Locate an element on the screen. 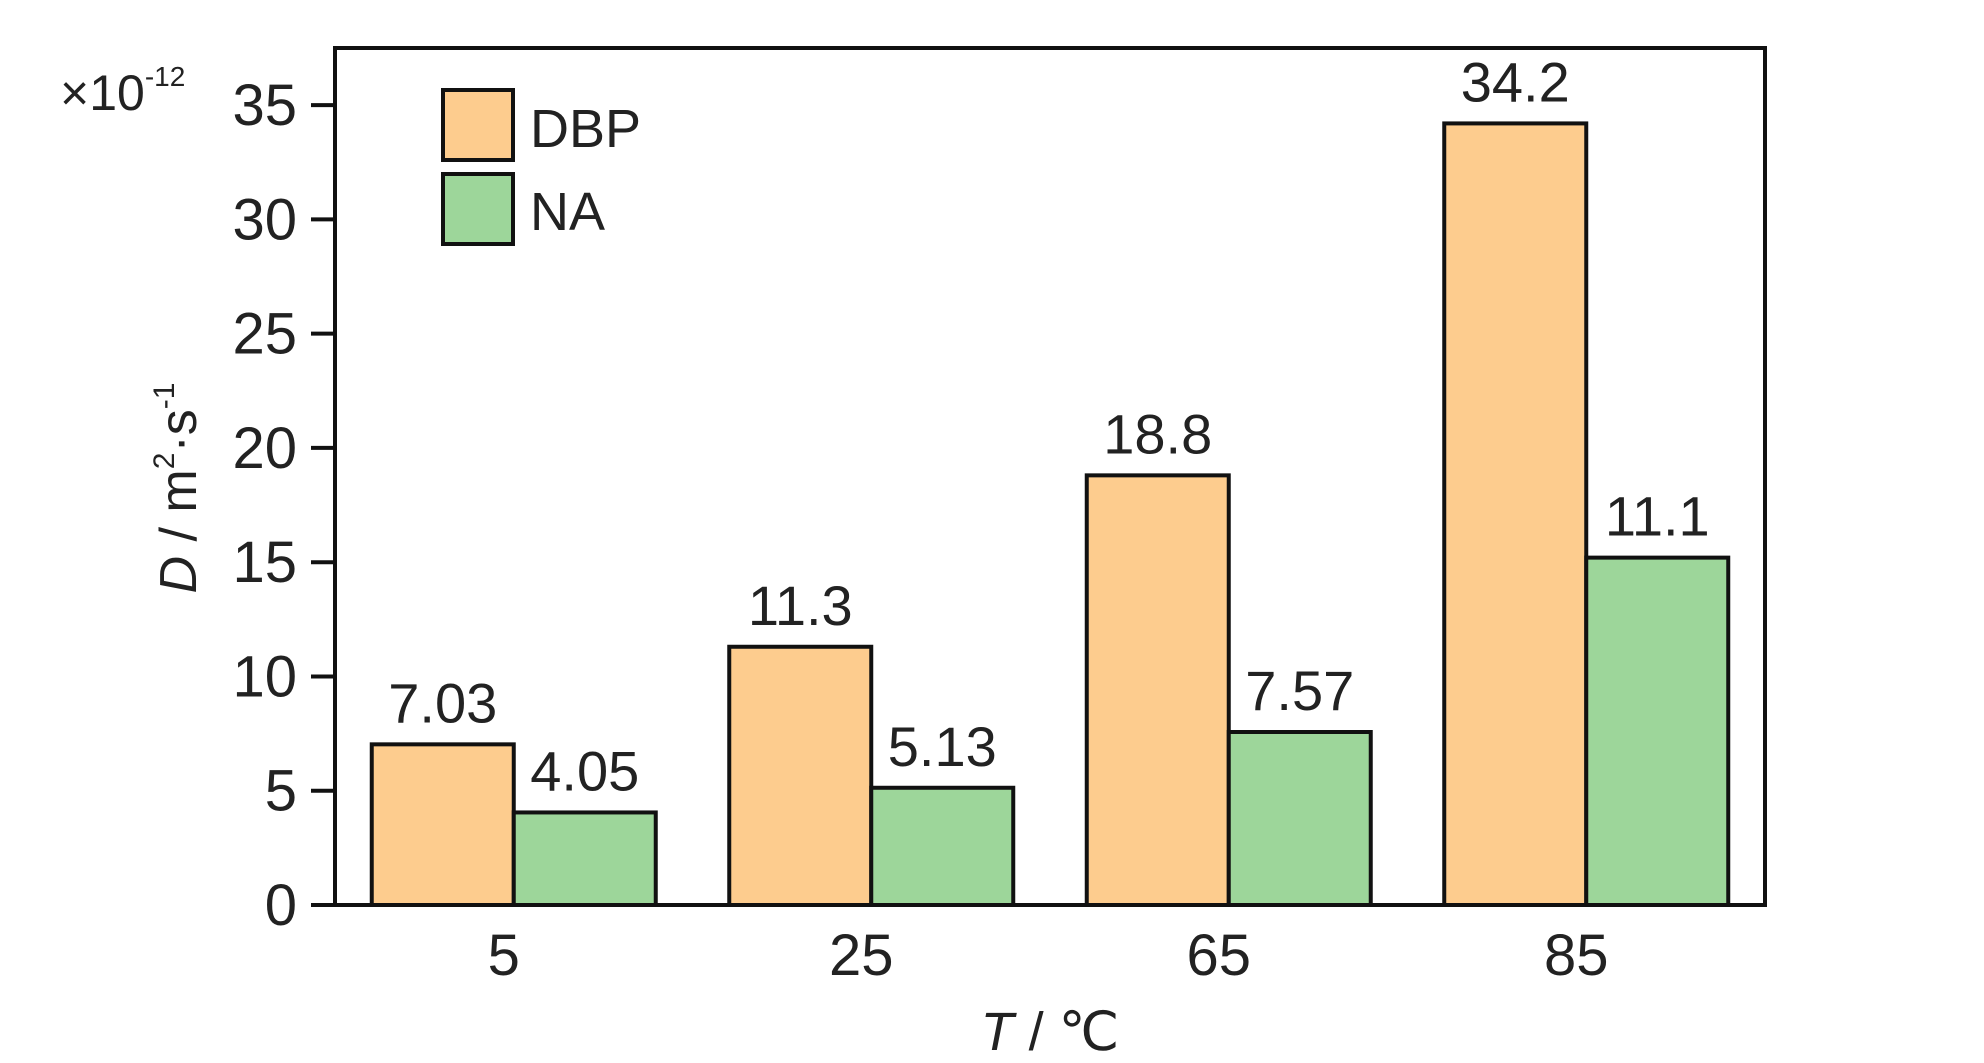  y-tick-label: 20 is located at coordinates (264, 448).